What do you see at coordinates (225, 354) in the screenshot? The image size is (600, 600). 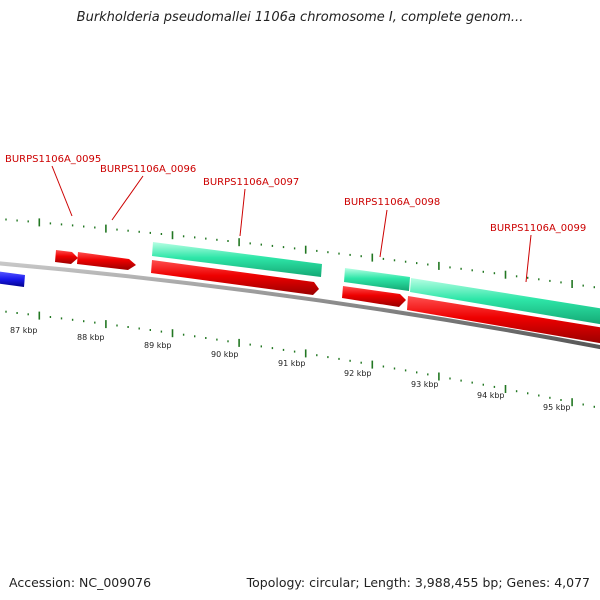 I see `scale-label-90: 90 kbp` at bounding box center [225, 354].